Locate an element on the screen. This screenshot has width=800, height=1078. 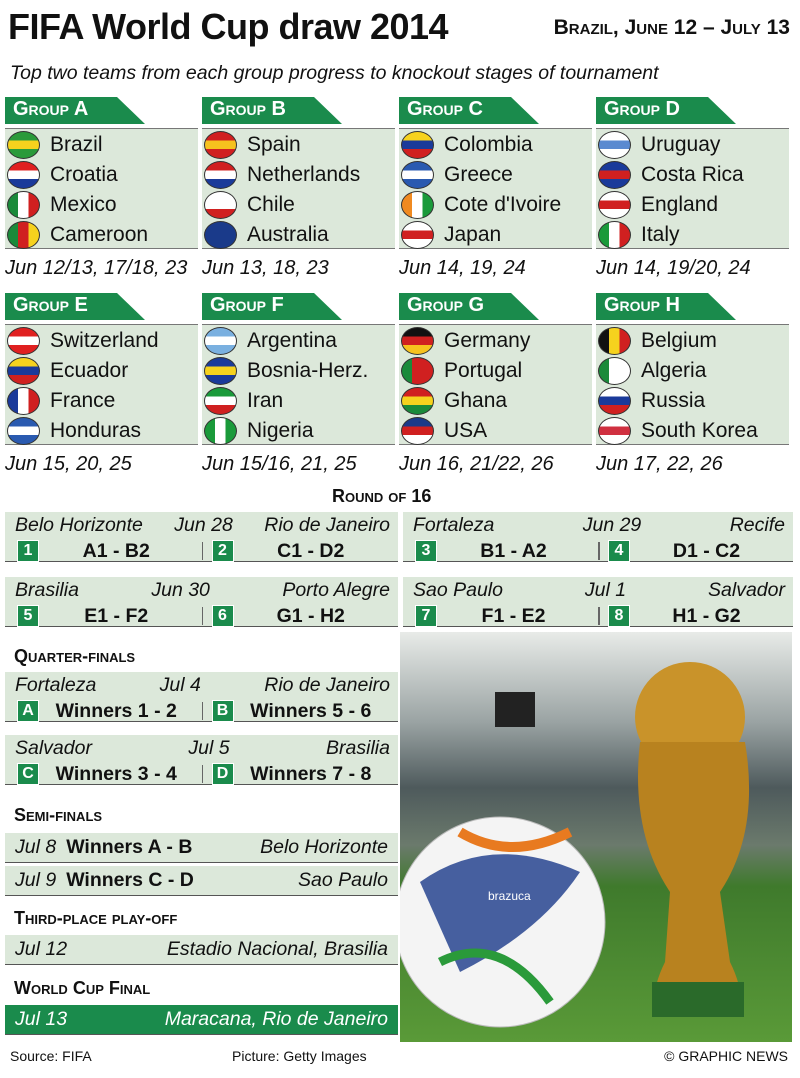
team-row: Cote d'Ivoire is located at coordinates (495, 205).